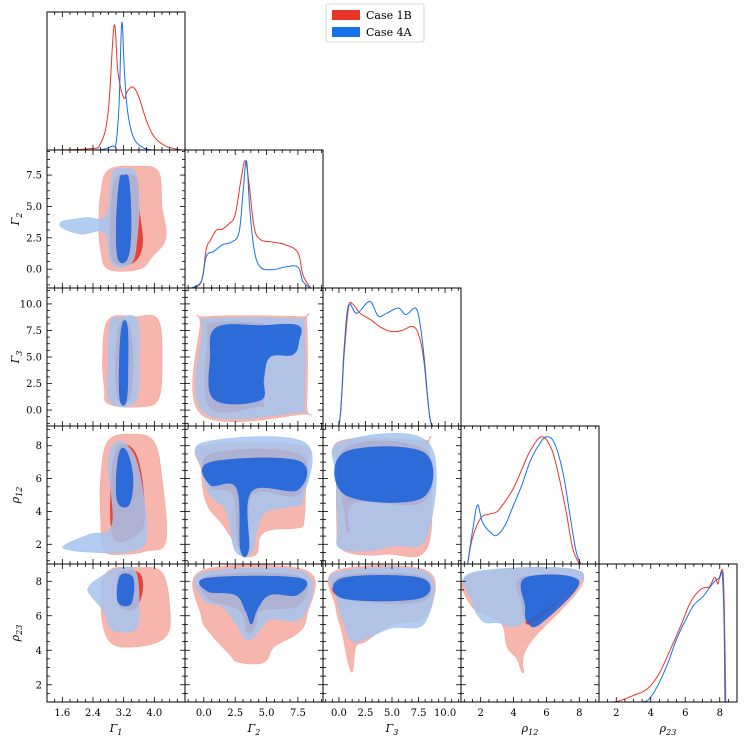 The width and height of the screenshot is (747, 752). I want to click on legend-label-case-1b: Case 1B, so click(389, 15).